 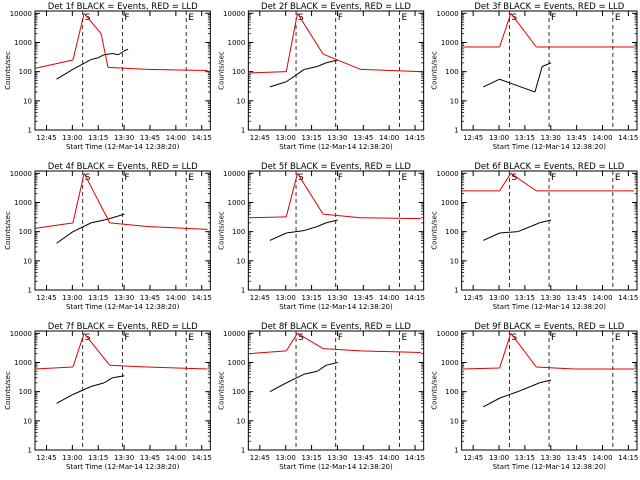 I want to click on panel-title: Det 5f BLACK = Events, RED = LLD, so click(x=336, y=167).